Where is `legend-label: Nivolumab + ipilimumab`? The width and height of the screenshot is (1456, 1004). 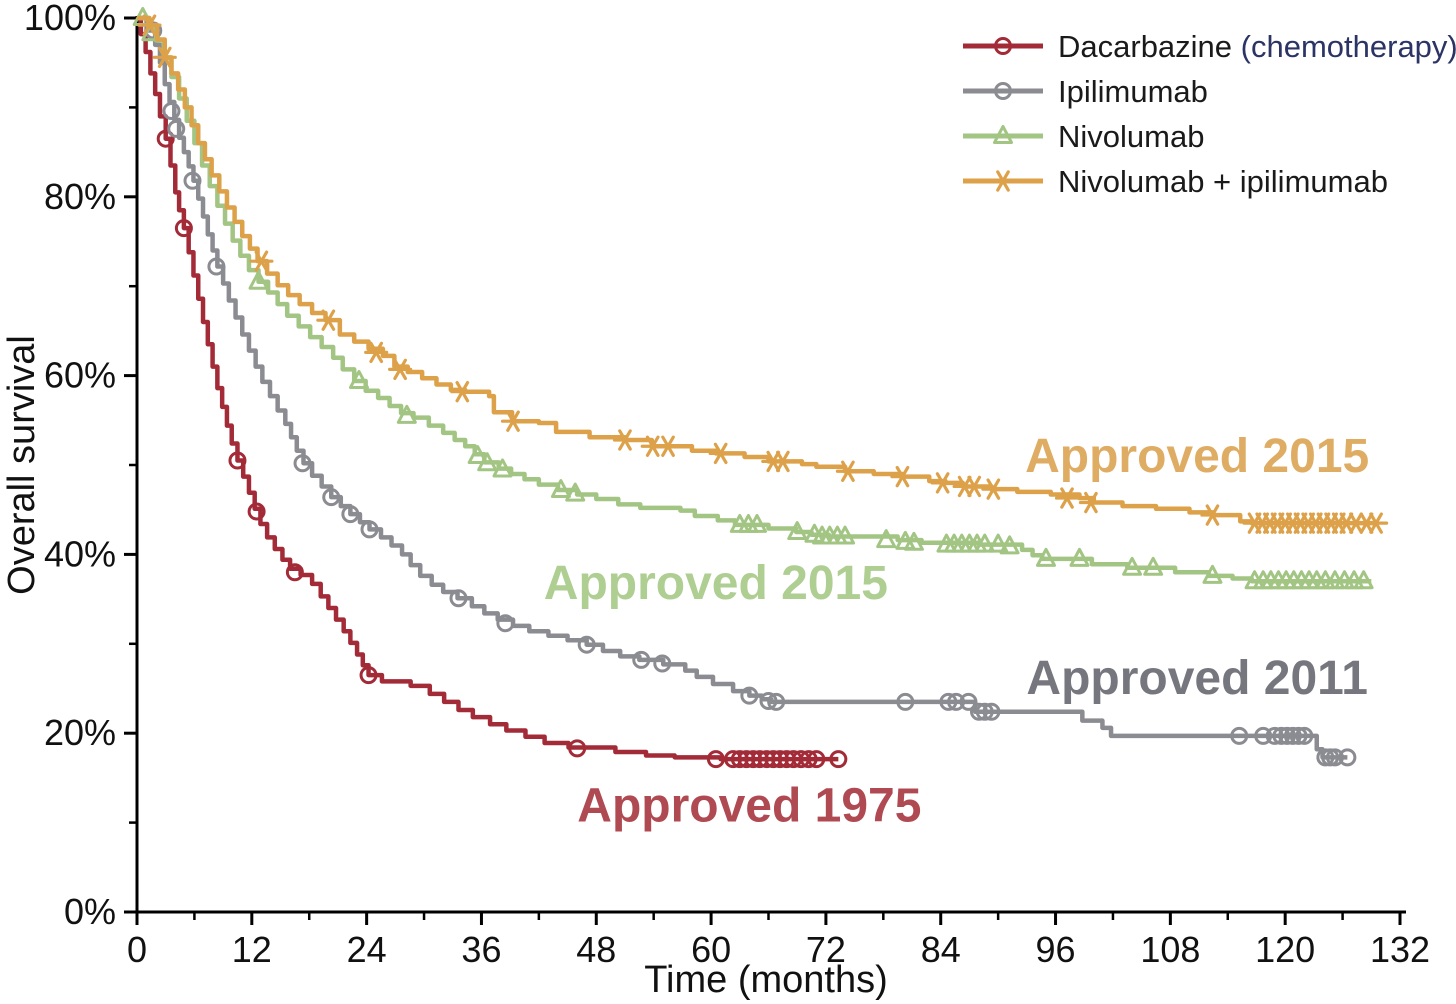 legend-label: Nivolumab + ipilimumab is located at coordinates (1223, 181).